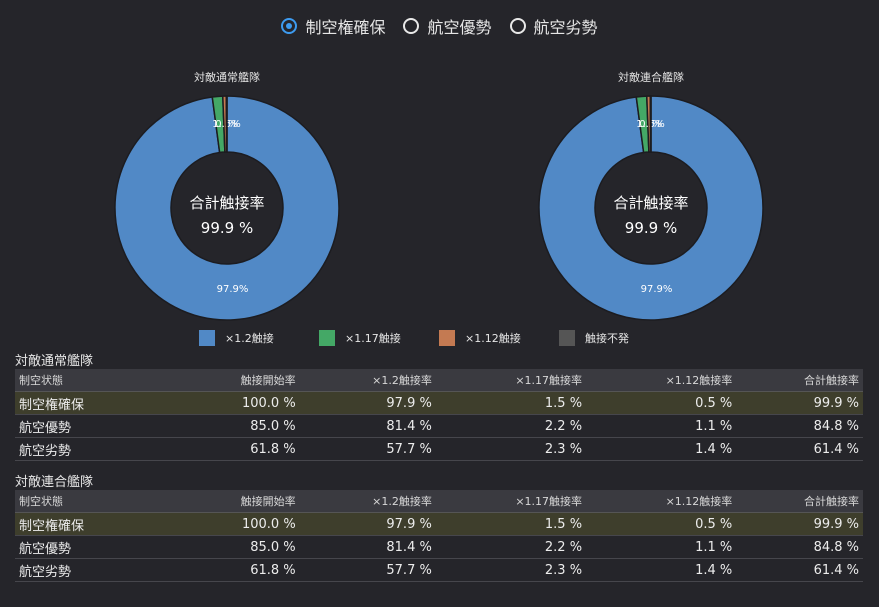 The width and height of the screenshot is (879, 607). I want to click on legend-label: ×1.12触接, so click(493, 338).